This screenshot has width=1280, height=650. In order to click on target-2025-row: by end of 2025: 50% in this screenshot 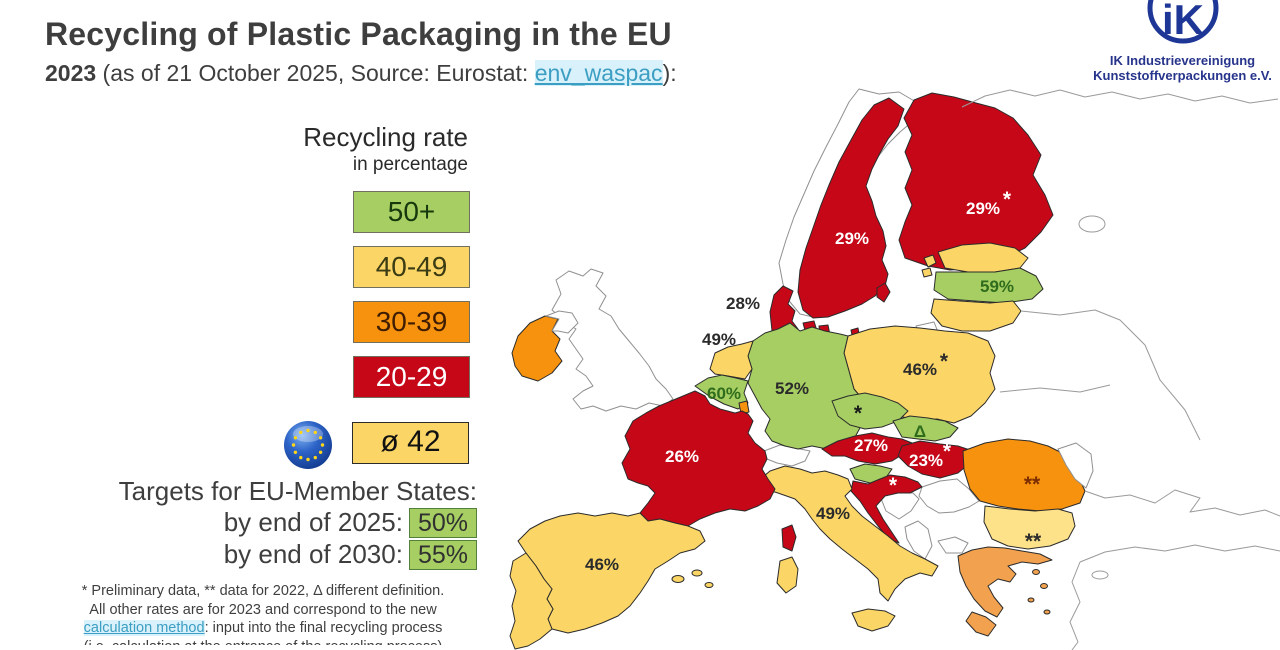, I will do `click(258, 522)`.